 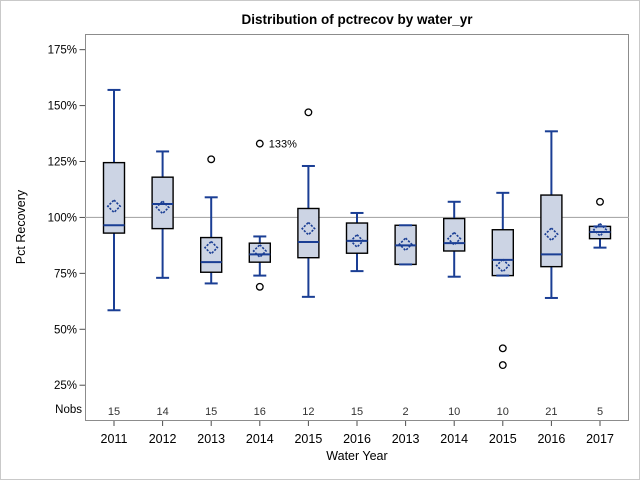 I want to click on nobs-value: 21, so click(x=551, y=412).